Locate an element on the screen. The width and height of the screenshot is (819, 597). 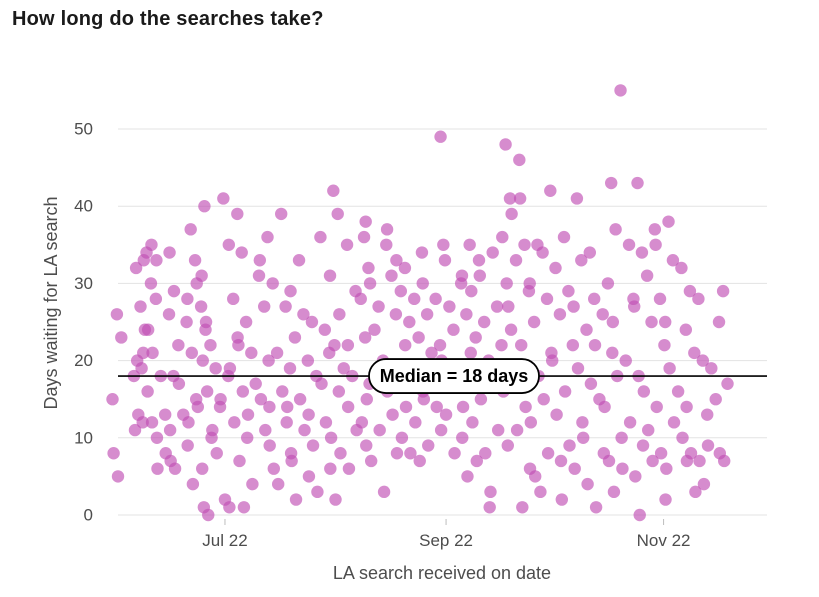
median-label-box is located at coordinates (454, 376).